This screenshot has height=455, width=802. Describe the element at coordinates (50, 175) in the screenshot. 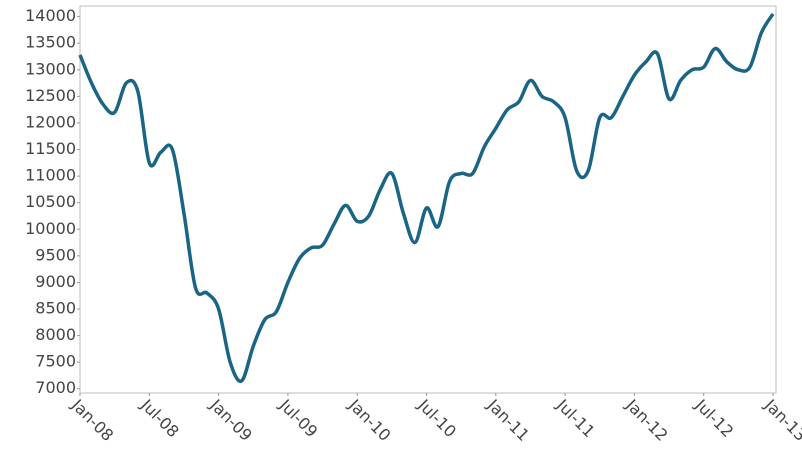

I see `y-tick-label: 11000` at that location.